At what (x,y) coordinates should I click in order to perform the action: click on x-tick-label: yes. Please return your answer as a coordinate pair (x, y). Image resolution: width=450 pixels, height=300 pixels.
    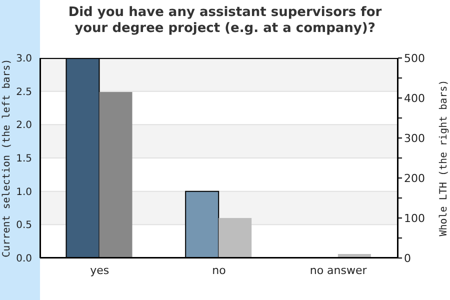
    Looking at the image, I should click on (100, 270).